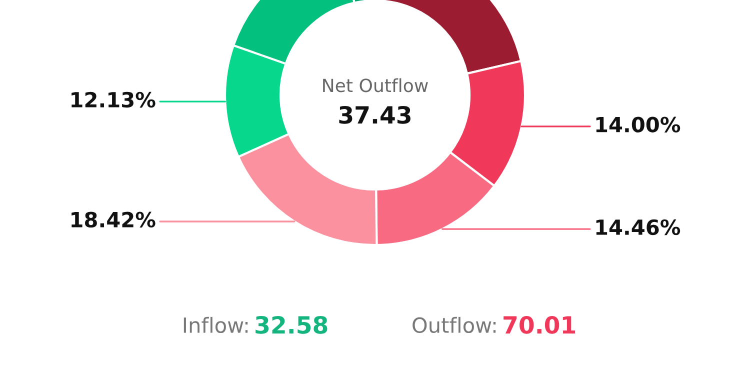  Describe the element at coordinates (375, 85) in the screenshot. I see `text: Net Outflow` at that location.